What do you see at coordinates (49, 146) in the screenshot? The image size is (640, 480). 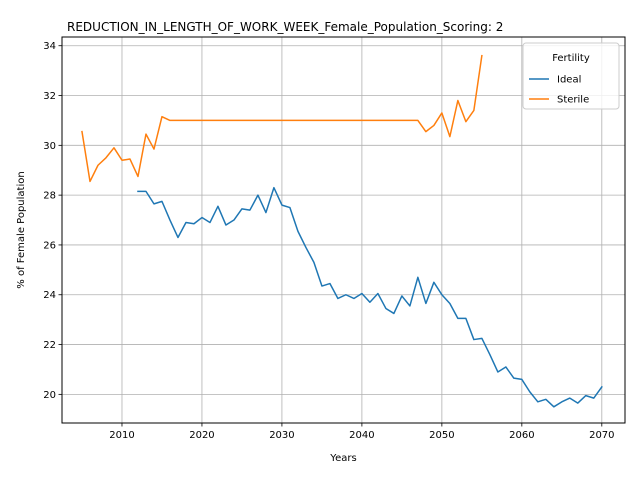 I see `y-tick-label: 30` at bounding box center [49, 146].